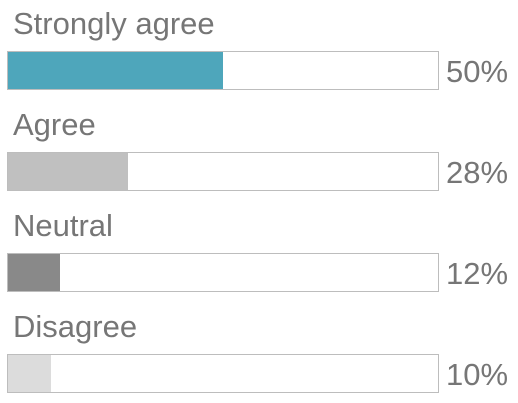 This screenshot has height=403, width=518. What do you see at coordinates (34, 272) in the screenshot?
I see `bar-fill-neutral` at bounding box center [34, 272].